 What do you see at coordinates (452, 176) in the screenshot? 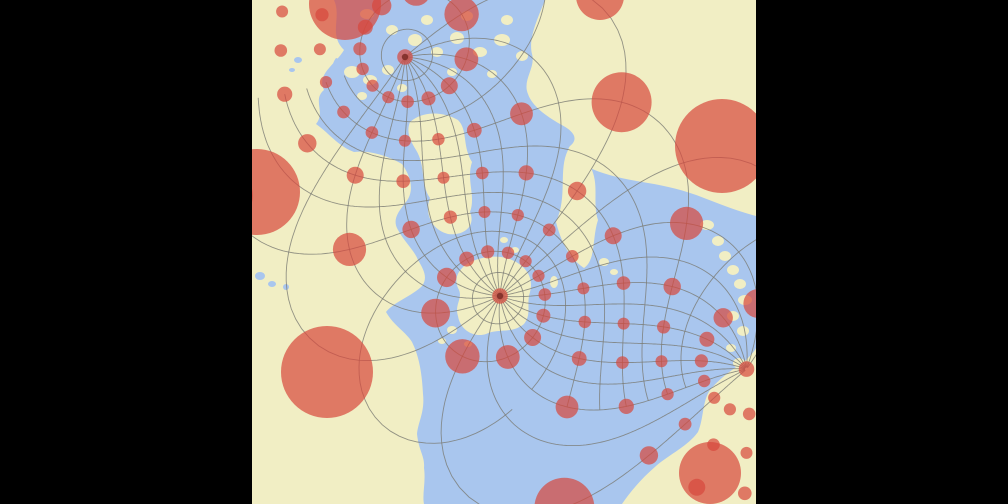
I see `pole-markers-layer` at bounding box center [452, 176].